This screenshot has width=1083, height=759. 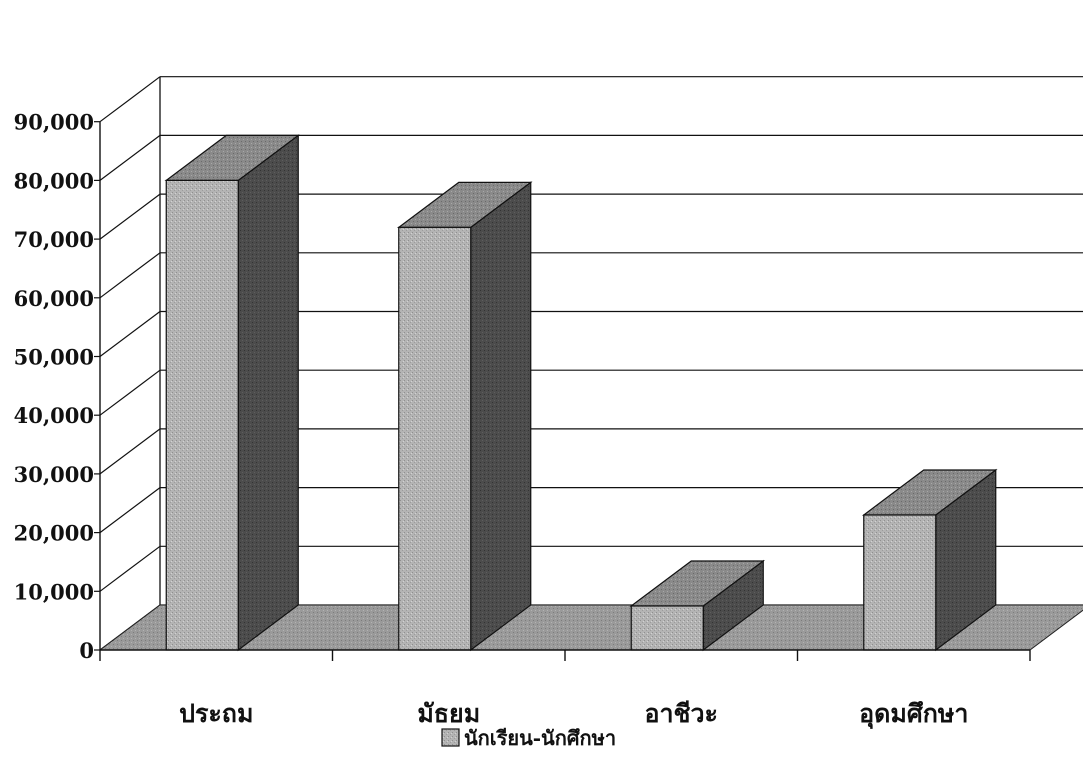 I want to click on y-tick-label: 0, so click(x=86, y=650).